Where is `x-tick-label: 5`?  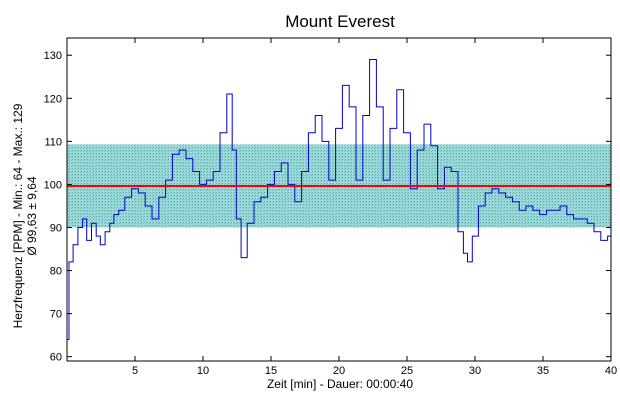 x-tick-label: 5 is located at coordinates (135, 371).